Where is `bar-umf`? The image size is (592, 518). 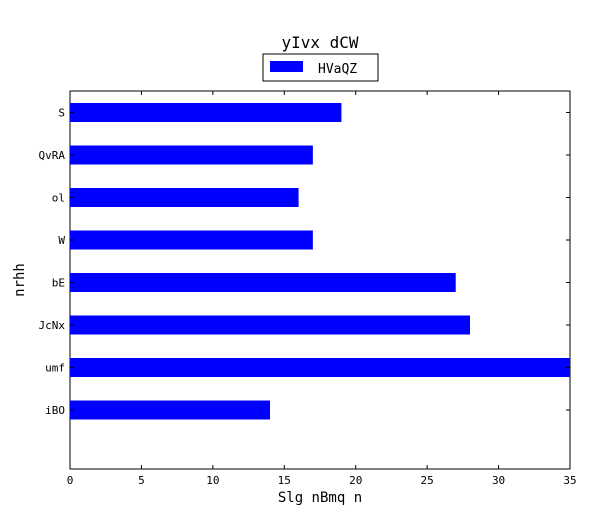
bar-umf is located at coordinates (320, 367).